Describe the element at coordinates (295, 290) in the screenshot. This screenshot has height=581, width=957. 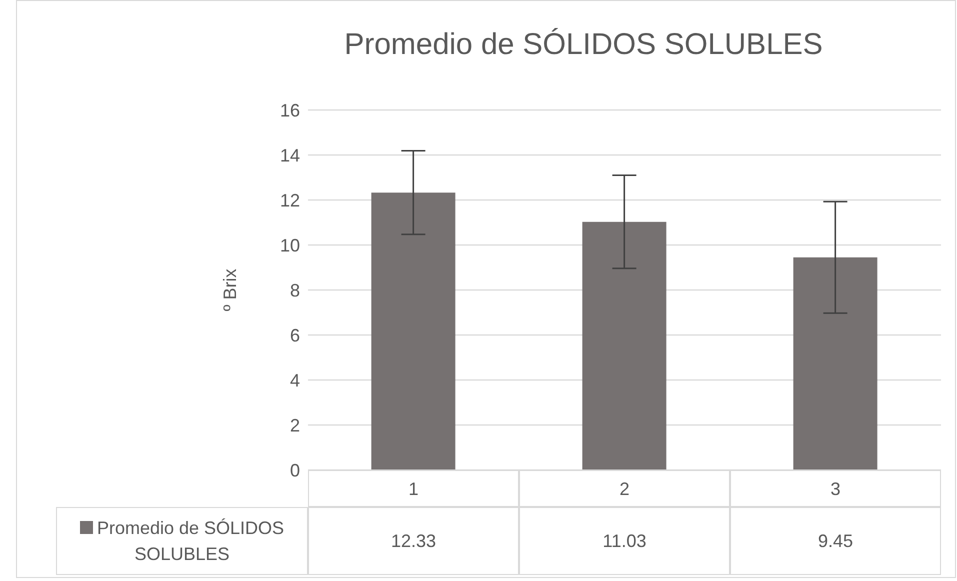
I see `y-tick-label: 8` at that location.